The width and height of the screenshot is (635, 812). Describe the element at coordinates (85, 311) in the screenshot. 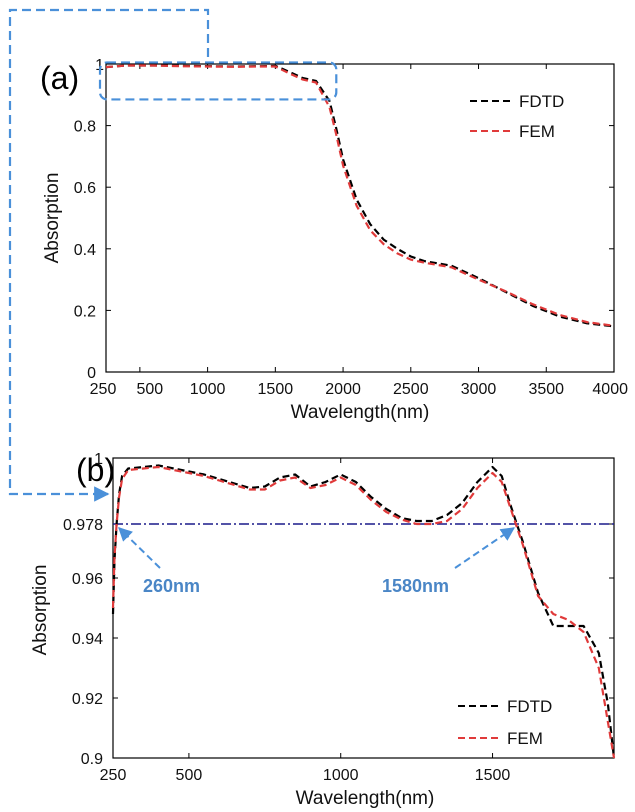

I see `panel-a-y-tick-label: 0.2` at that location.